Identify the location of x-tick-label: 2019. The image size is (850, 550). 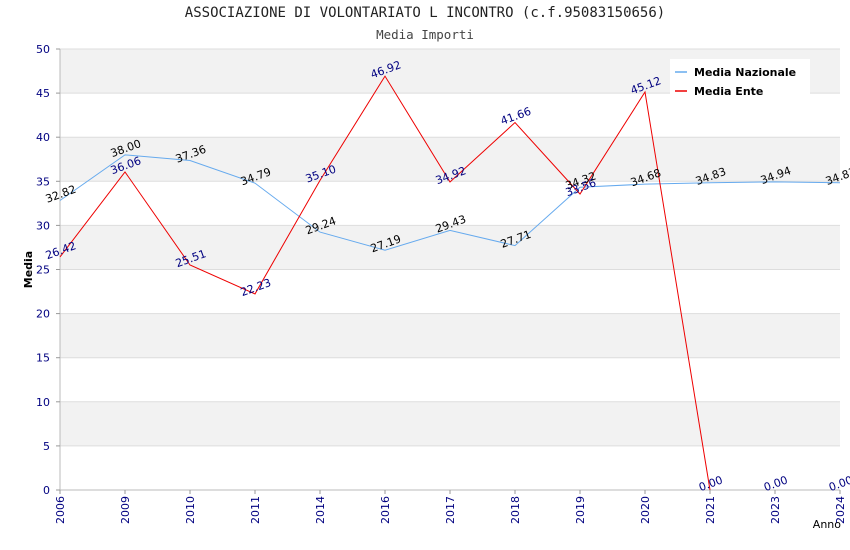
(580, 510).